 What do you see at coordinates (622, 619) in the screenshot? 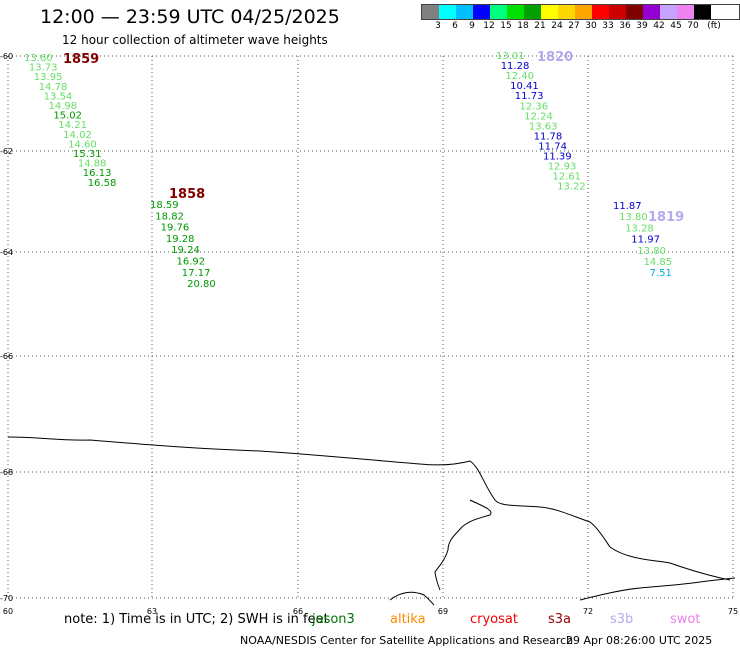
I see `mission-s3b: s3b` at bounding box center [622, 619].